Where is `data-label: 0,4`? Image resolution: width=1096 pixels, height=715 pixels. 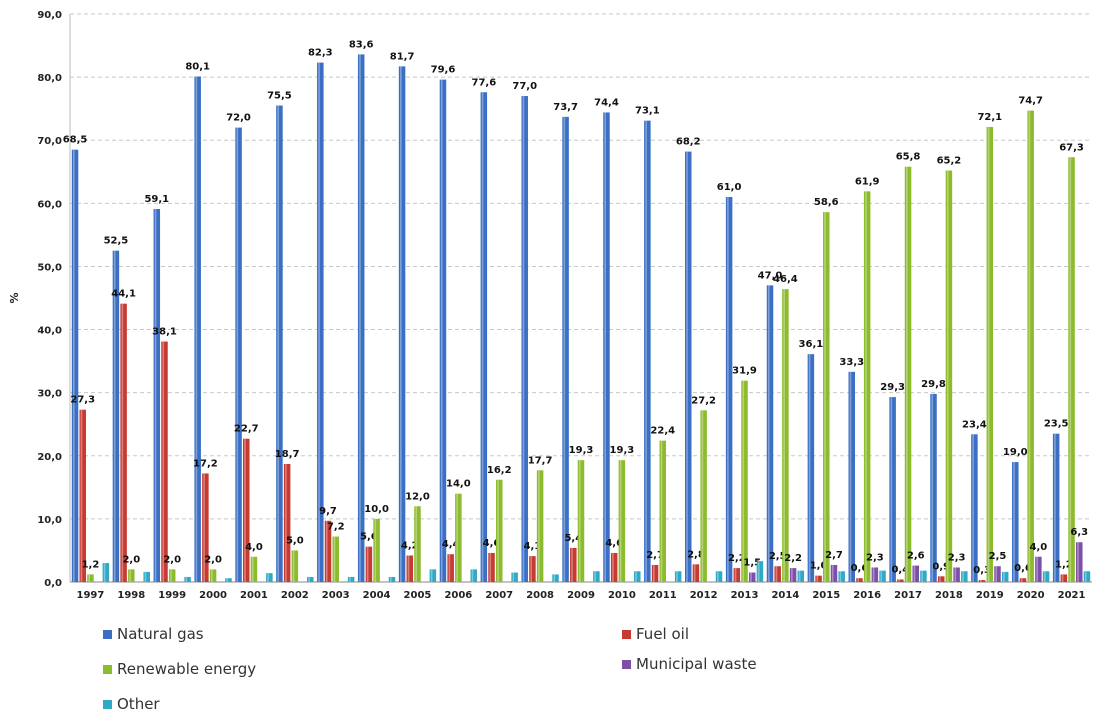 data-label: 0,4 is located at coordinates (900, 569).